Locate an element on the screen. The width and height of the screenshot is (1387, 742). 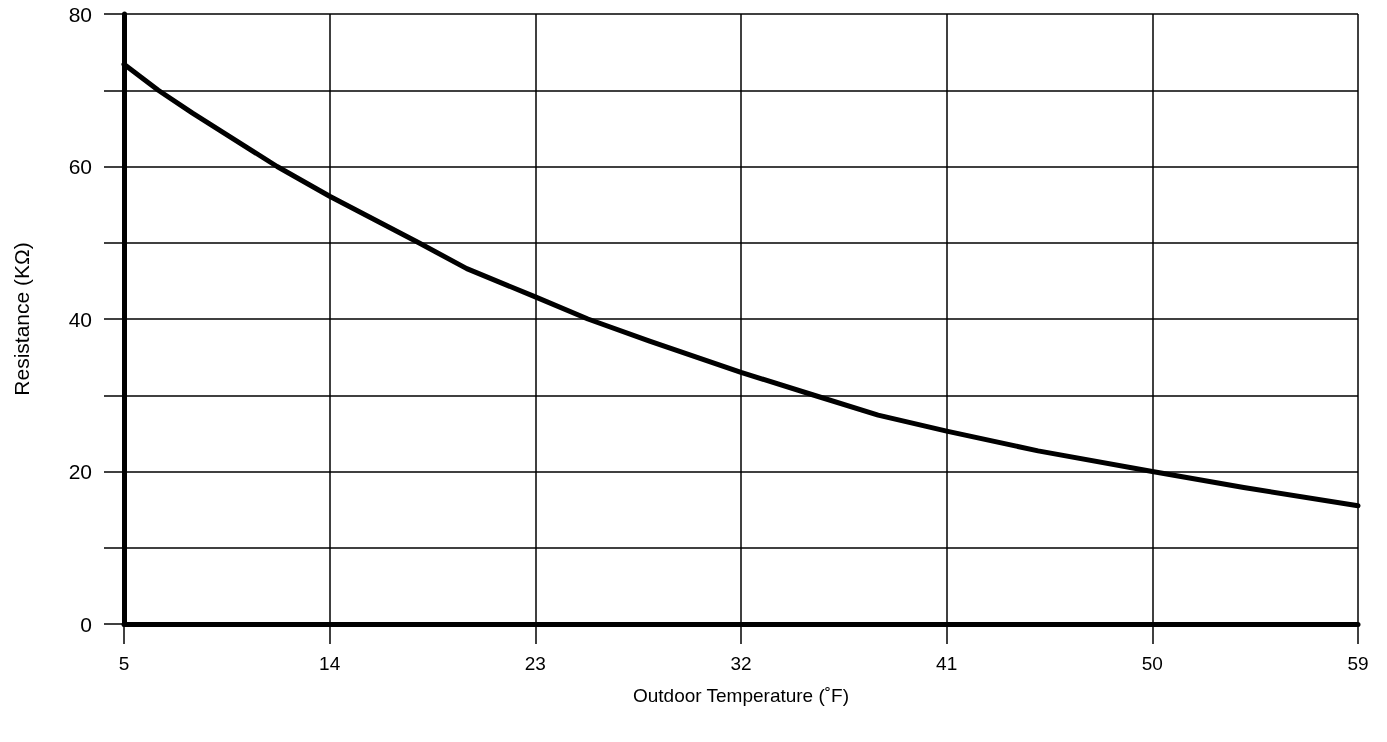
x-tick-label: 23 is located at coordinates (535, 663).